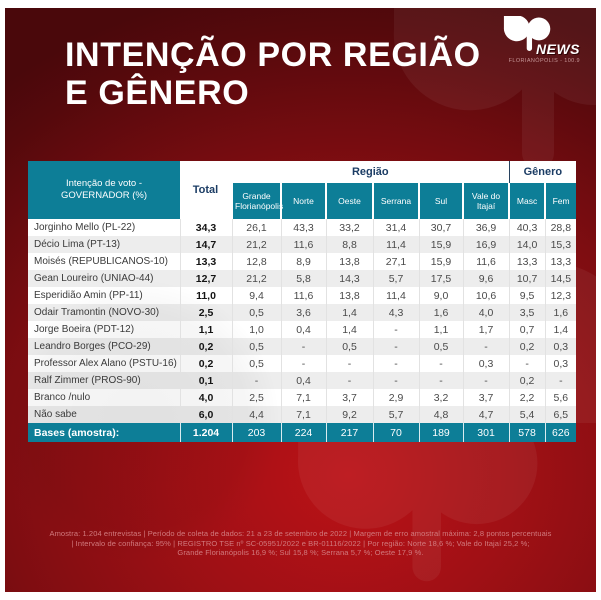 This screenshot has width=601, height=600. I want to click on cell-value: 3,6, so click(303, 312).